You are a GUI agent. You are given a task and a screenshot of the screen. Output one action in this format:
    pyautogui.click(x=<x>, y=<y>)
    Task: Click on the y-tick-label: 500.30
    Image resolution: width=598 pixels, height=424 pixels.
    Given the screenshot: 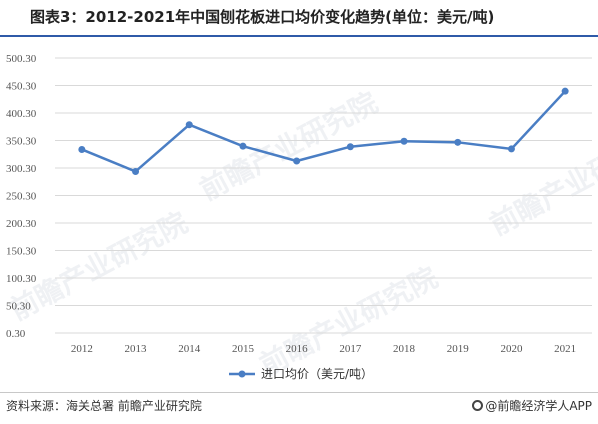 What is the action you would take?
    pyautogui.click(x=21, y=59)
    